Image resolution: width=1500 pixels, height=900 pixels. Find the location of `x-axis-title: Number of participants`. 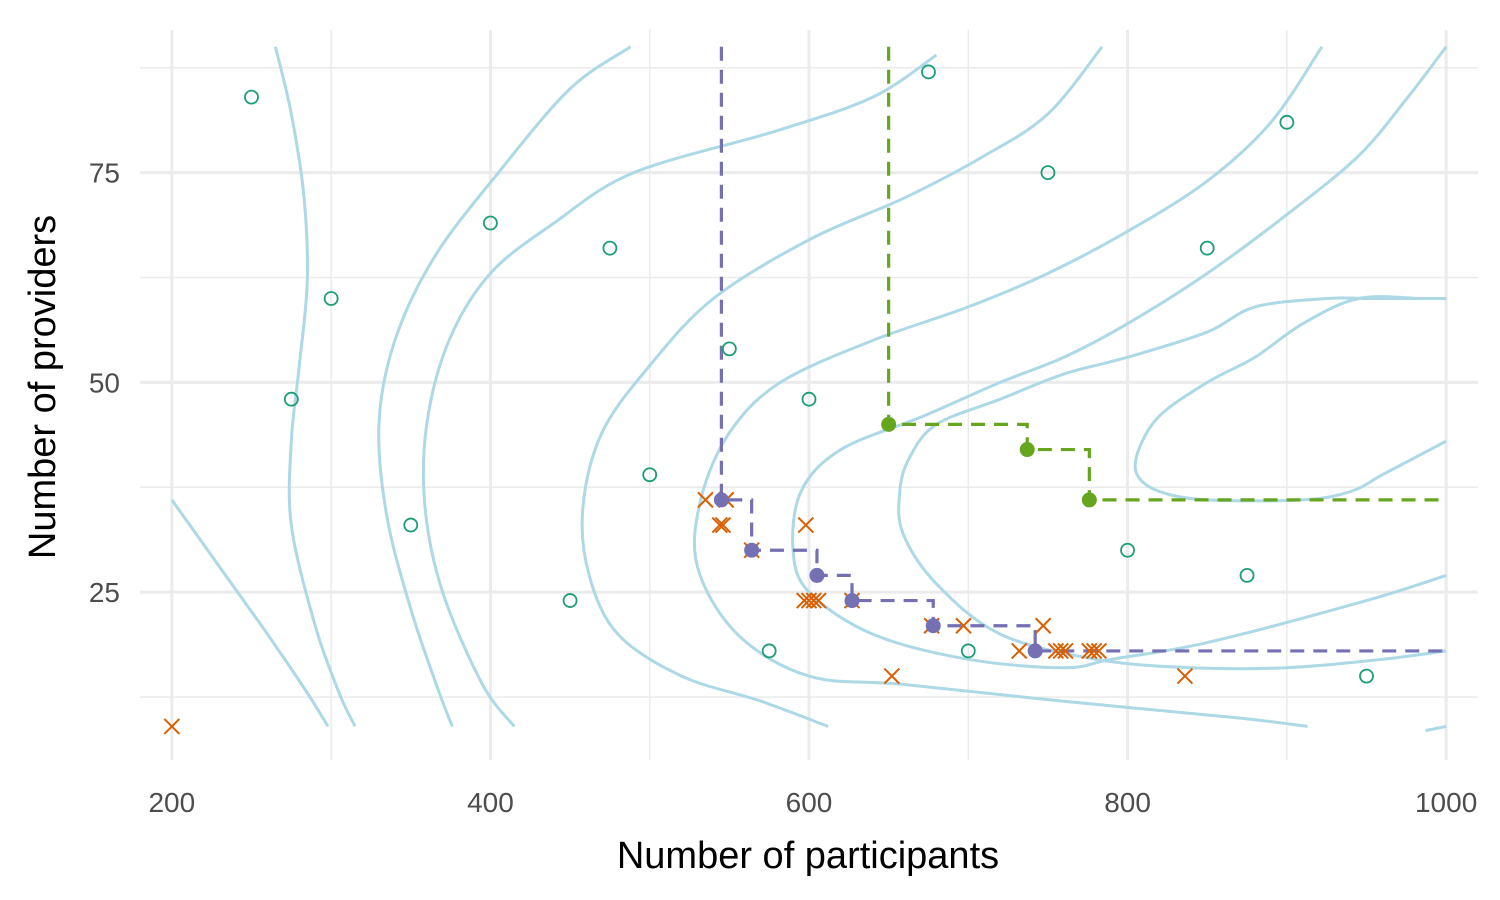

x-axis-title: Number of participants is located at coordinates (808, 856).